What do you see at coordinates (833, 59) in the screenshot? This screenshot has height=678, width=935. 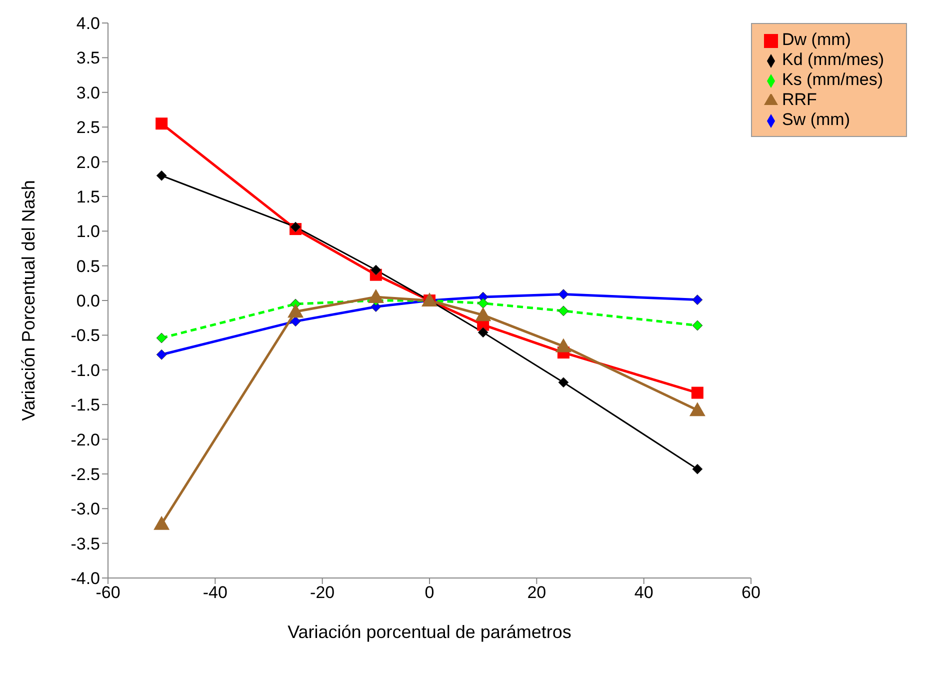 I see `legend-label: Kd (mm/mes)` at bounding box center [833, 59].